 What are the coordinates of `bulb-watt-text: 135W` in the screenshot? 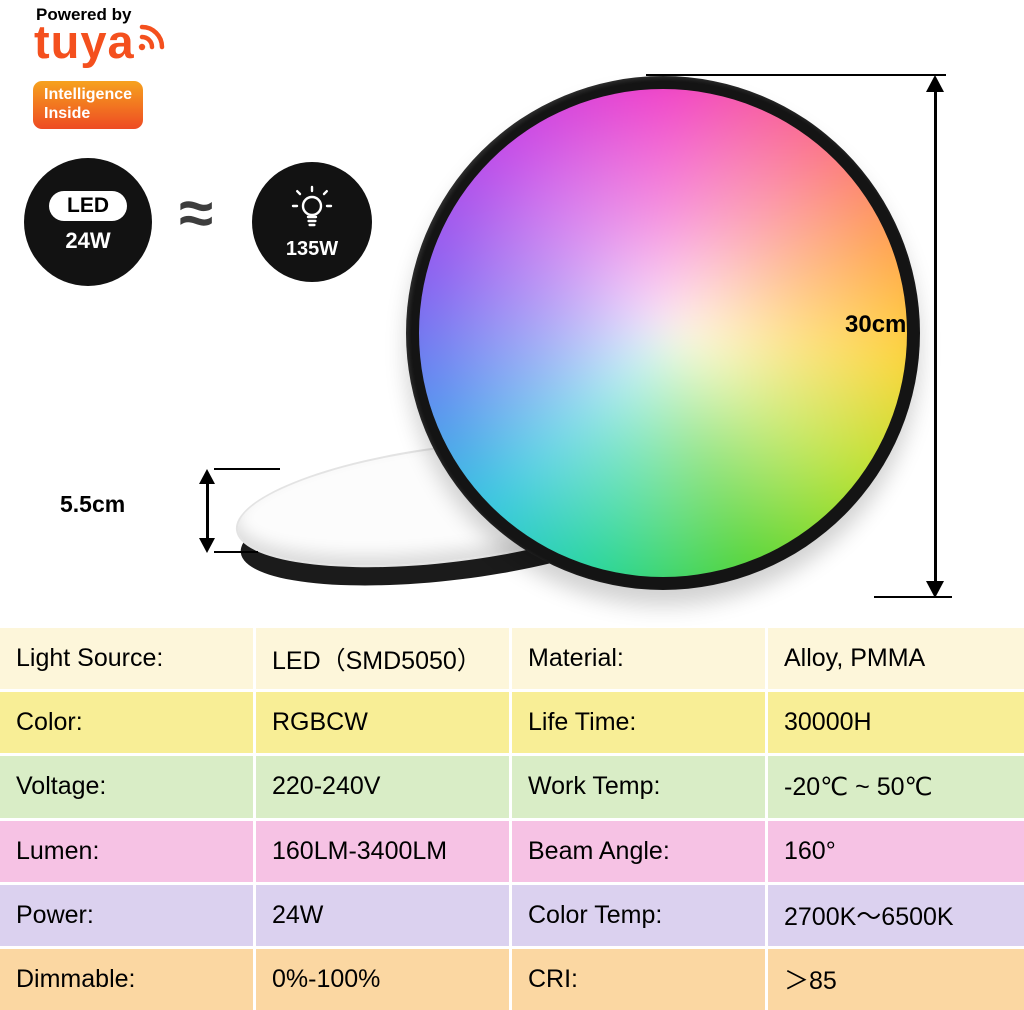 It's located at (312, 248).